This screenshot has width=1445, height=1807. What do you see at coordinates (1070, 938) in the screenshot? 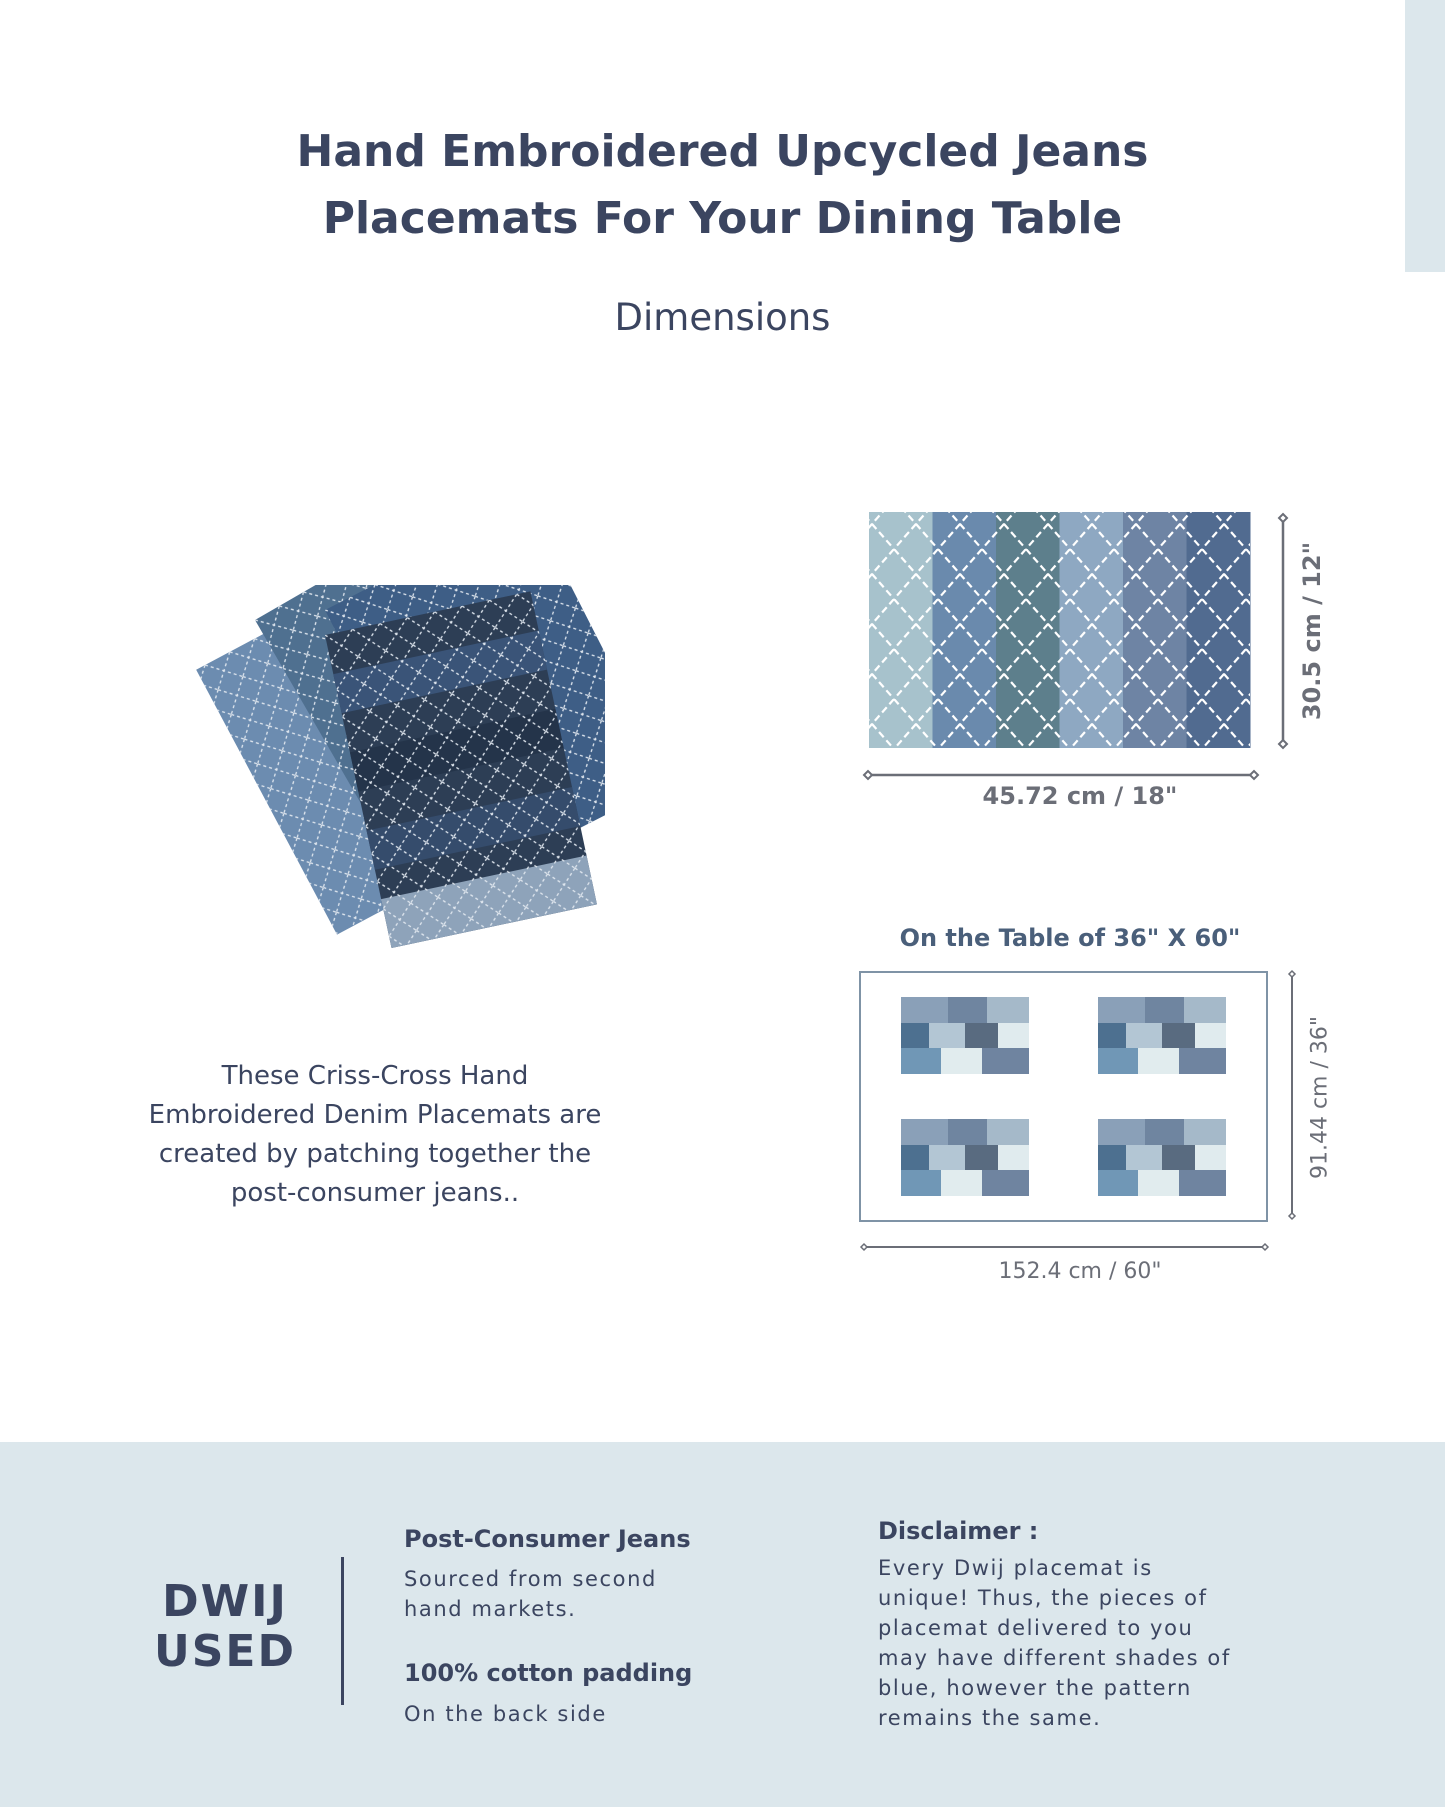
I see `table-diagram-title: On the Table of 36" X 60"` at bounding box center [1070, 938].